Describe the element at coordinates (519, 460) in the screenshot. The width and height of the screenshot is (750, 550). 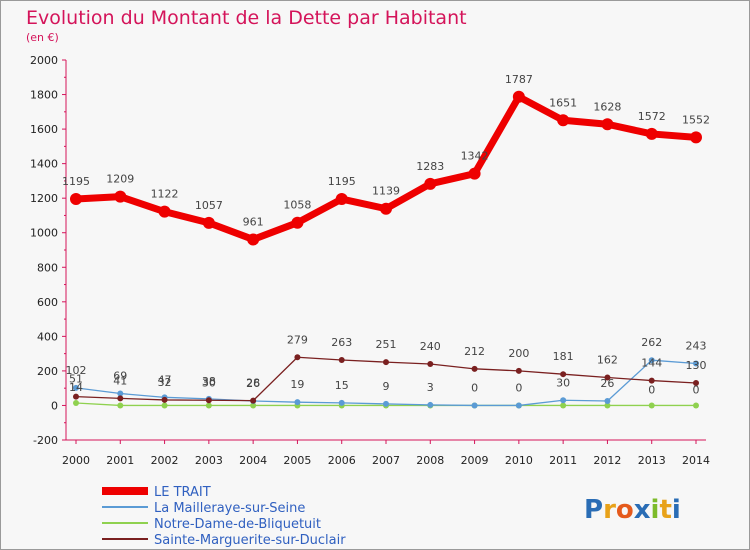
I see `x-tick-label: 2010` at that location.